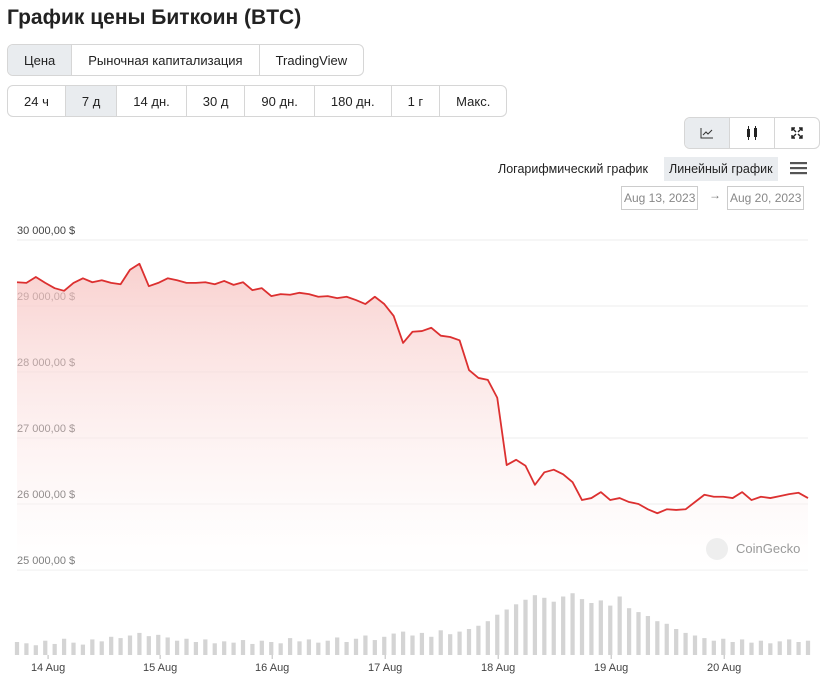 This screenshot has width=835, height=689. I want to click on x-tick-label: 14 Aug, so click(48, 668).